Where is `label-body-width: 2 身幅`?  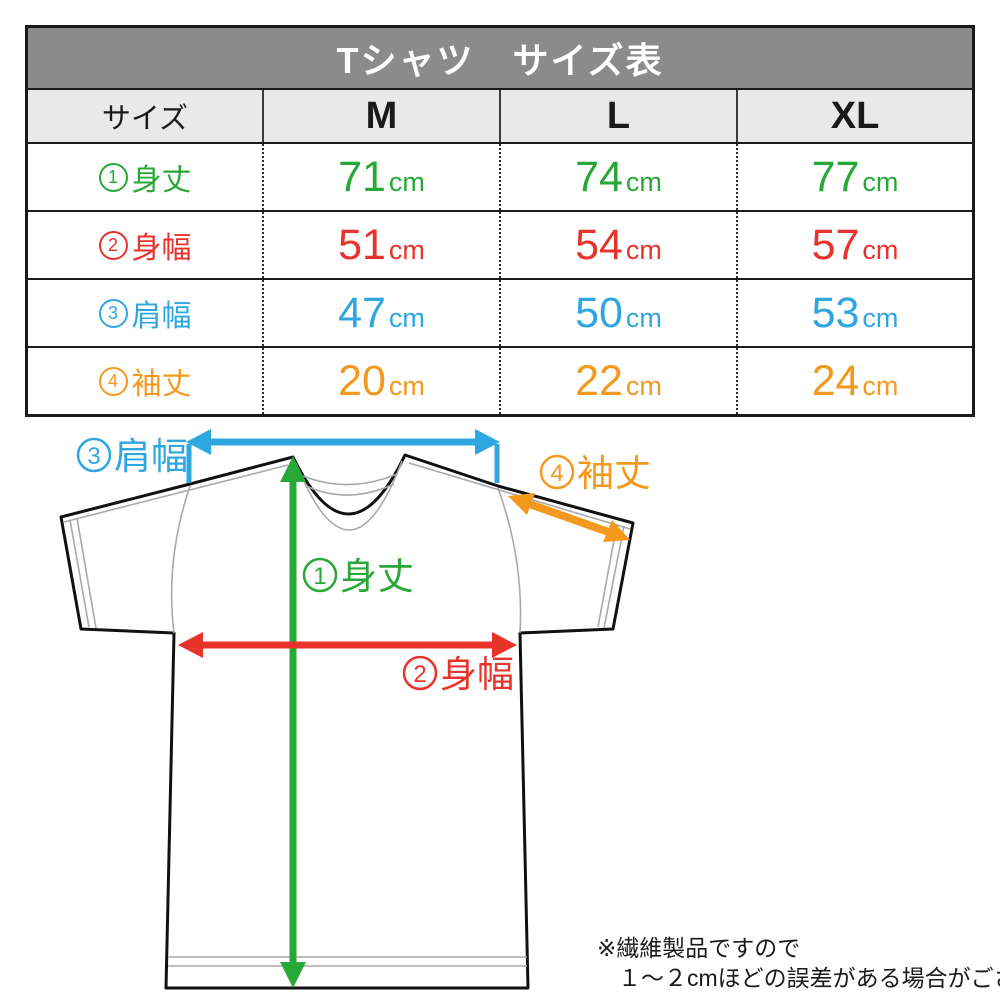
label-body-width: 2 身幅 is located at coordinates (458, 674).